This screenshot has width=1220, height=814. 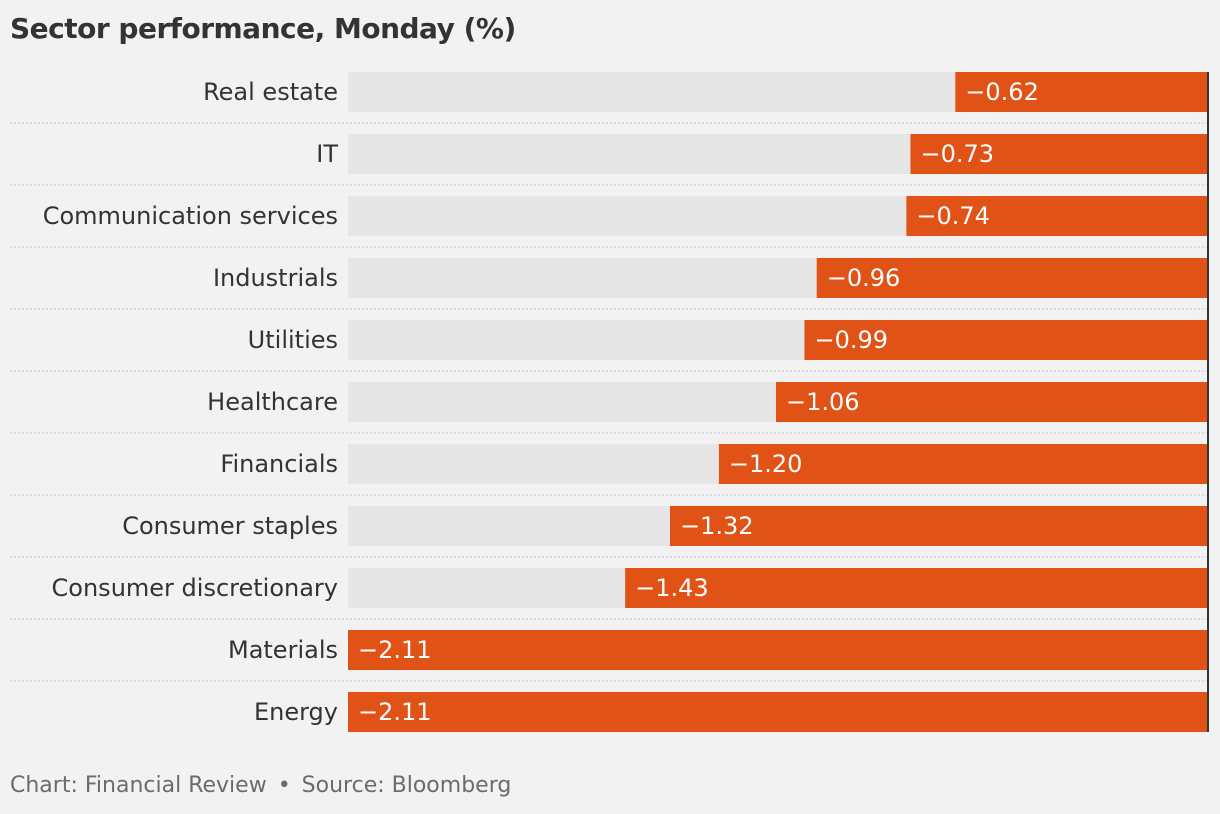 I want to click on value-label: −0.73, so click(x=957, y=154).